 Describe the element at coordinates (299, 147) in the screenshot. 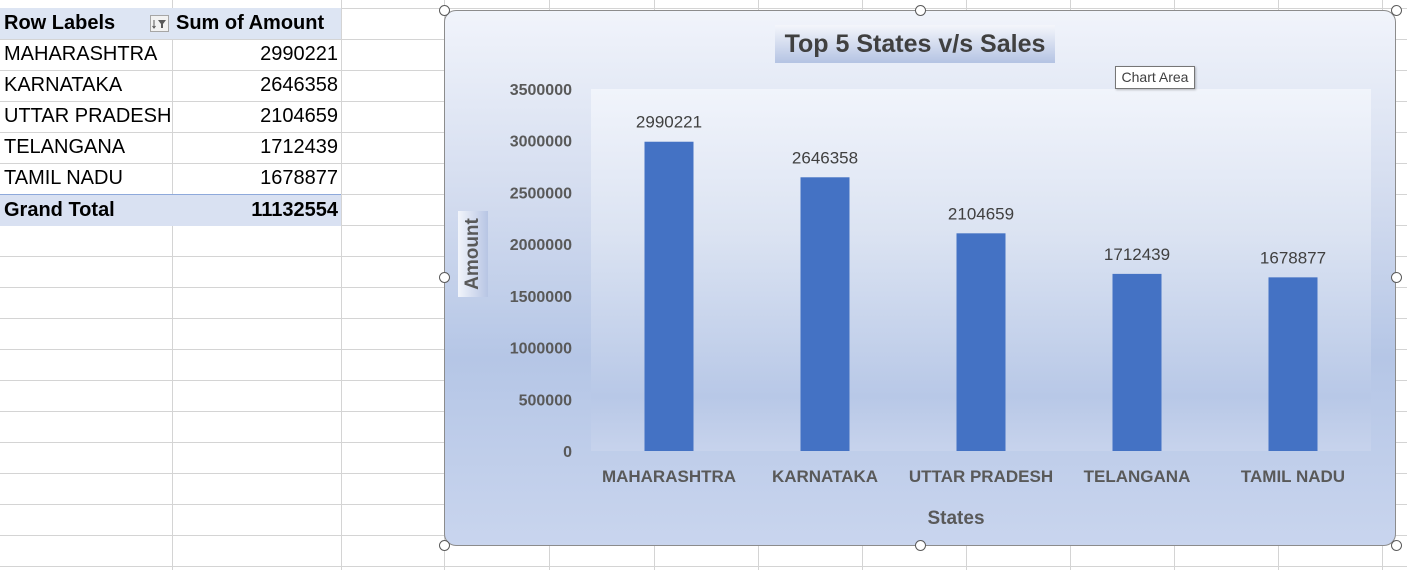

I see `amount-value: 1712439` at that location.